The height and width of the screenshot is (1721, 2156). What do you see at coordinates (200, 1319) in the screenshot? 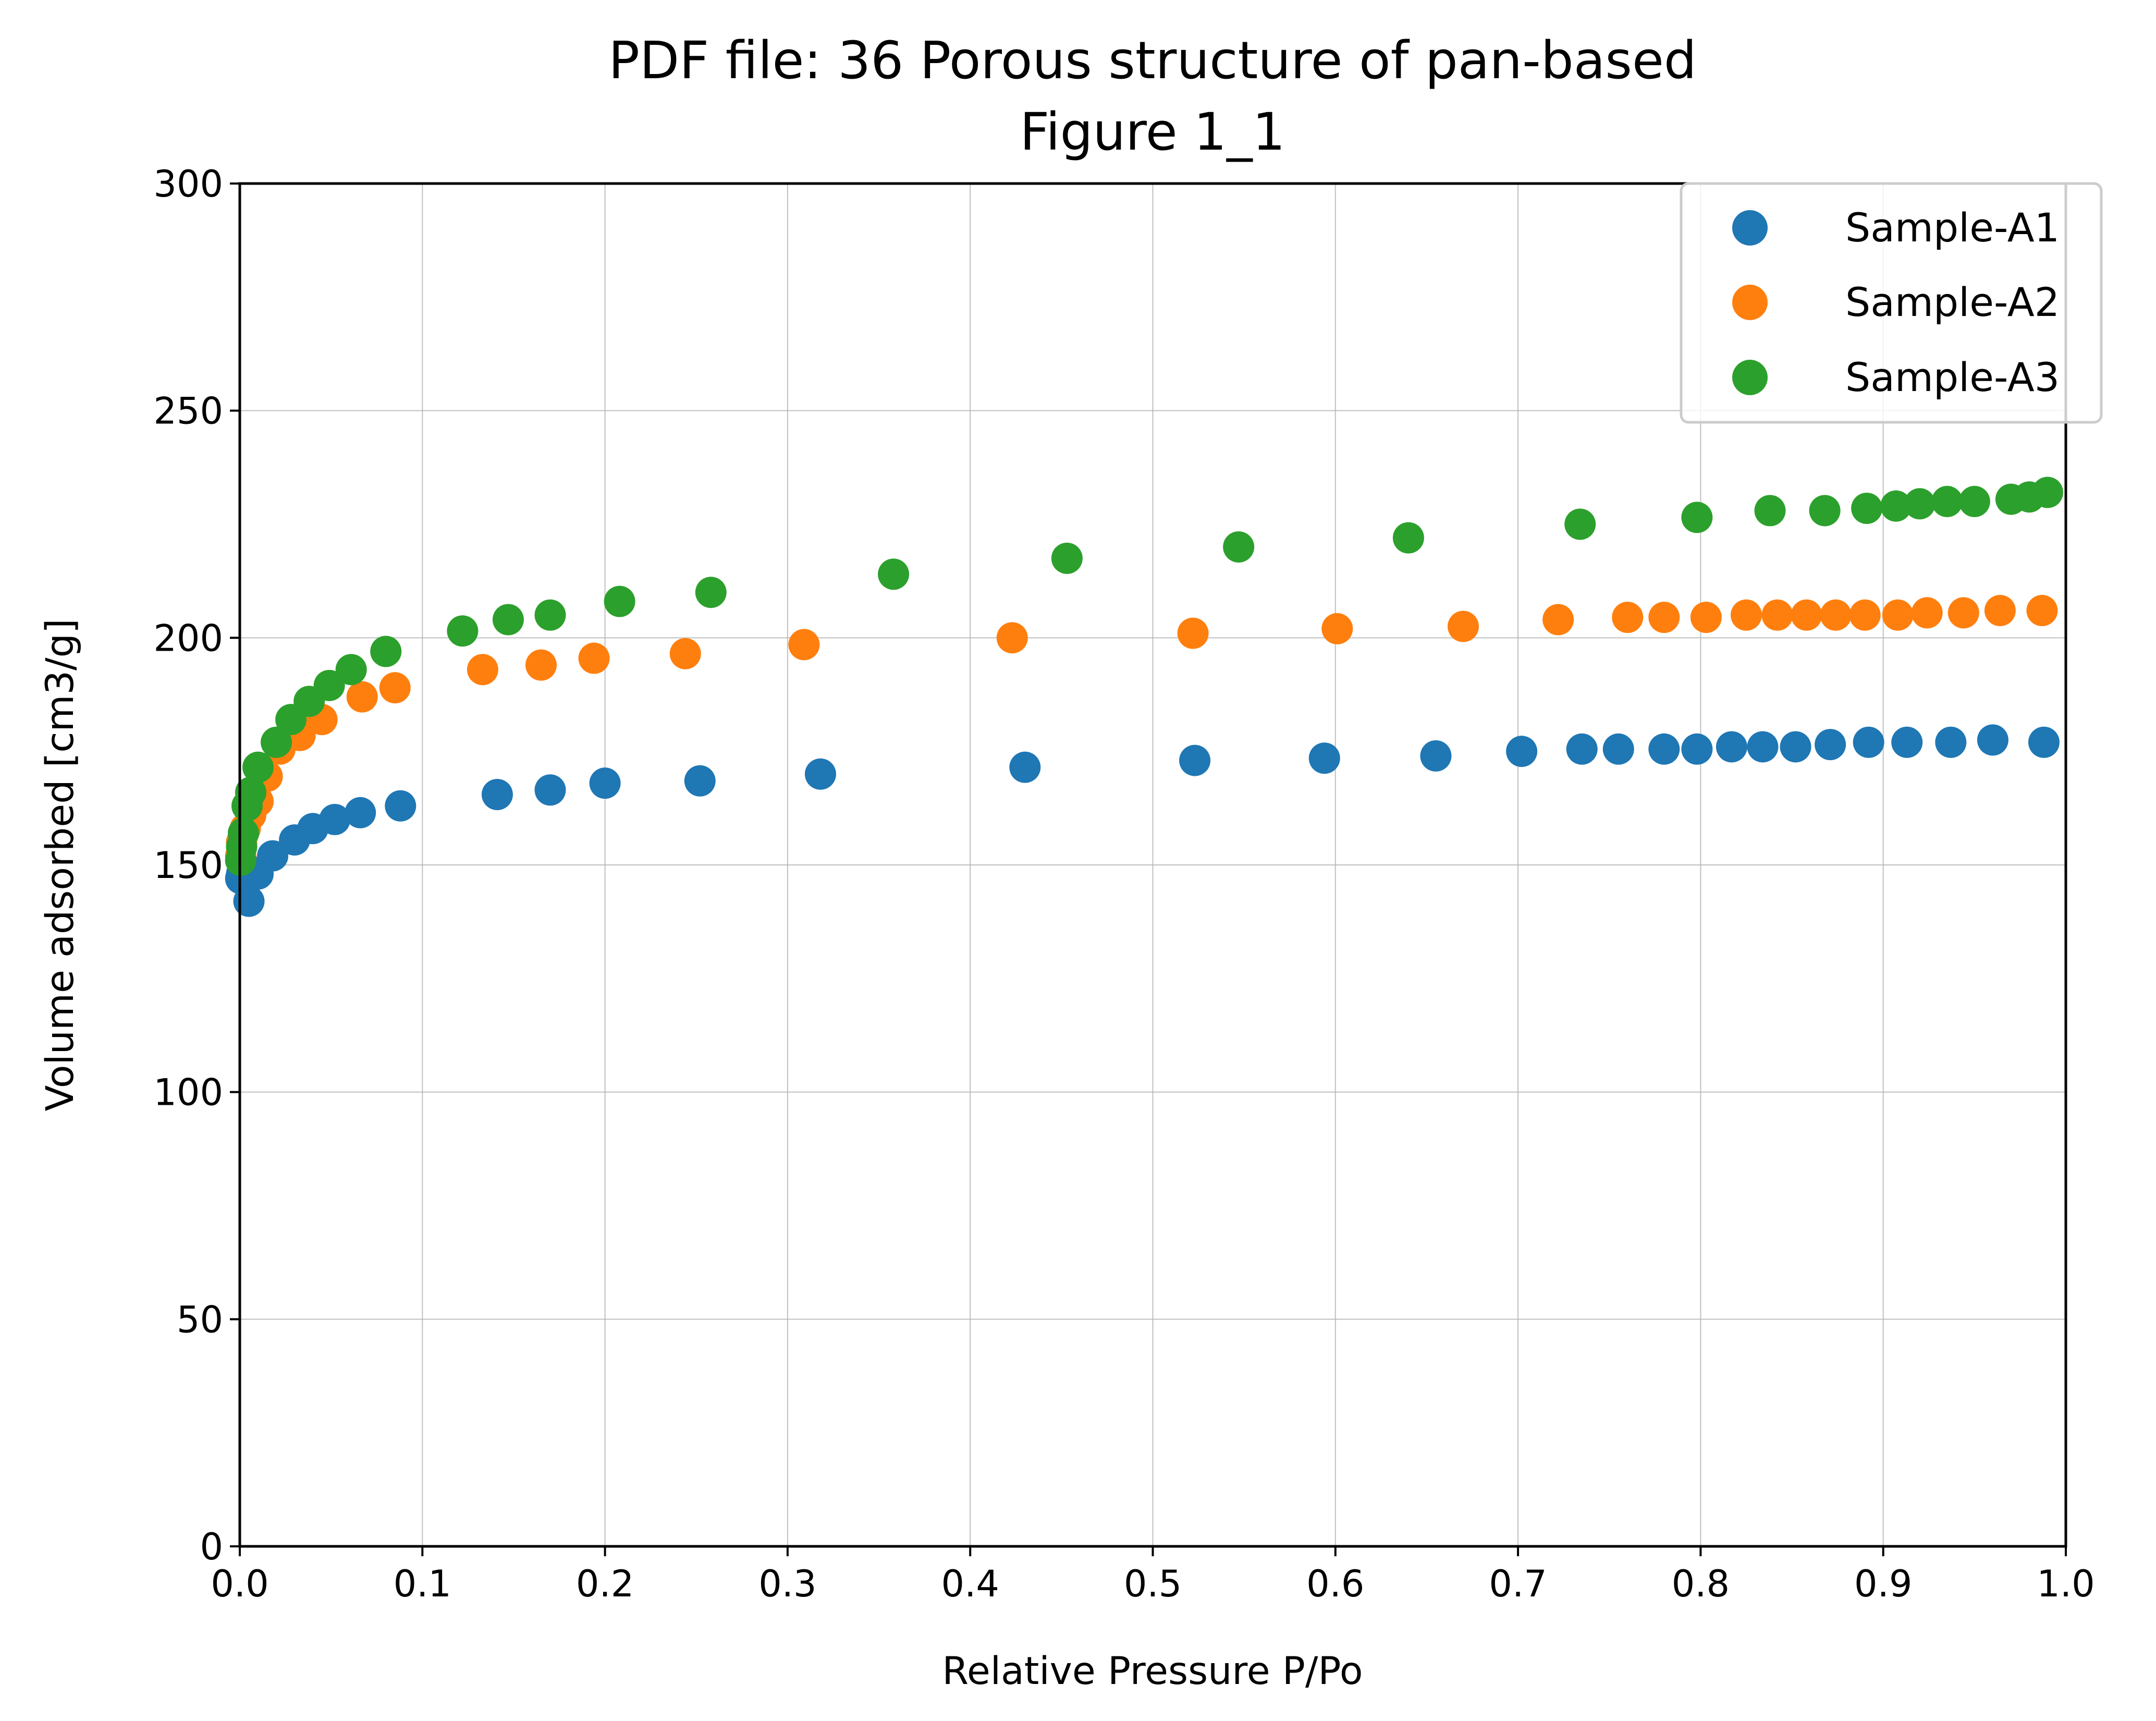
I see `y-tick-label: 50` at bounding box center [200, 1319].